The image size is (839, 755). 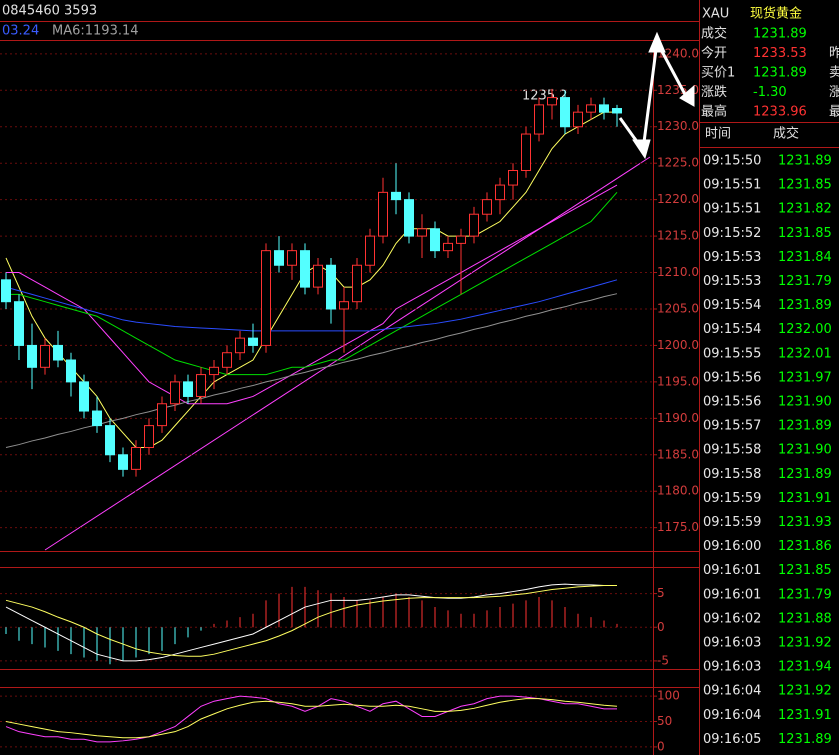 I want to click on header-info: 0845460 3593, so click(x=49, y=11).